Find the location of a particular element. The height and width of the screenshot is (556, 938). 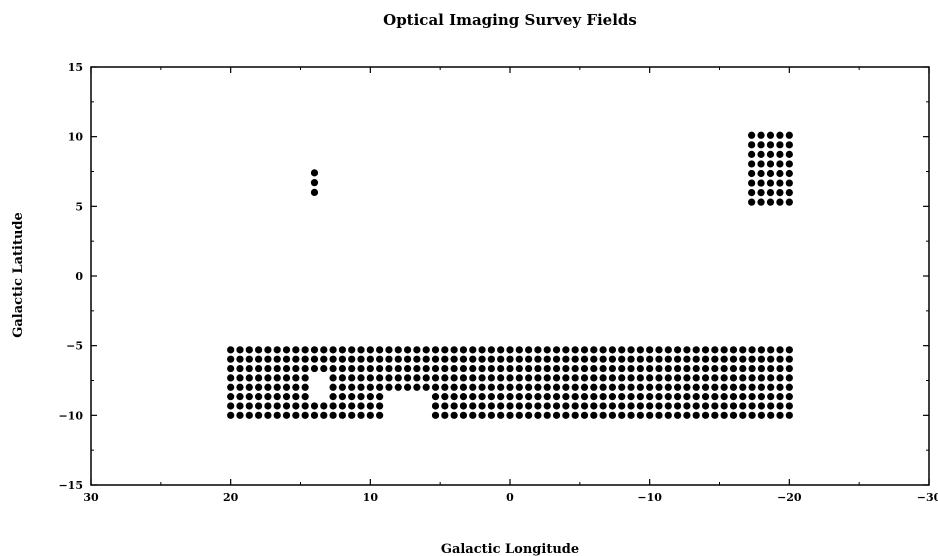

x-tick-label: 30 is located at coordinates (91, 497).